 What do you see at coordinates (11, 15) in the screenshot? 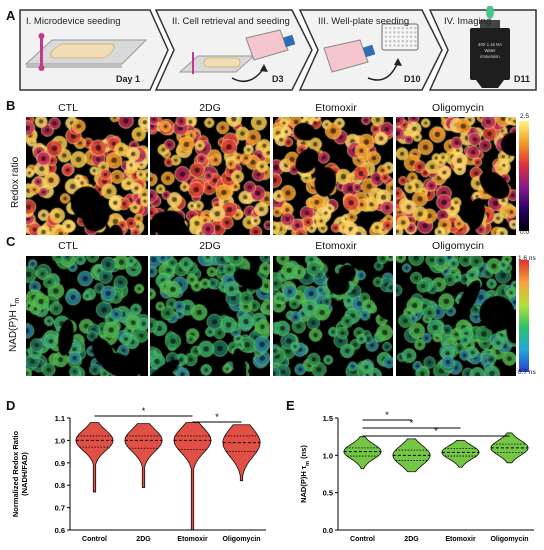
I see `panel-label-a: A` at bounding box center [11, 15].